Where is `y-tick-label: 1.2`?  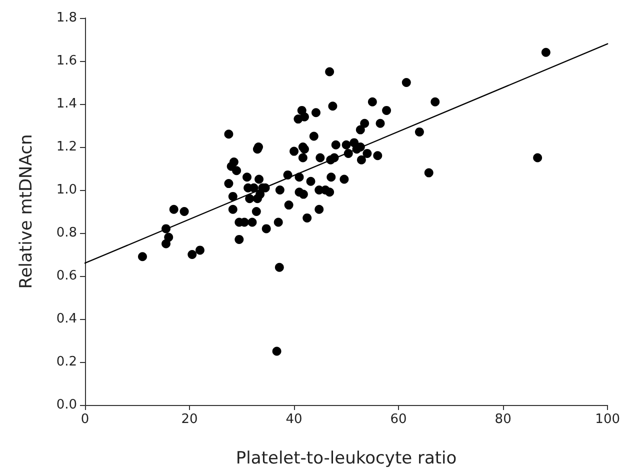 y-tick-label: 1.2 is located at coordinates (66, 147).